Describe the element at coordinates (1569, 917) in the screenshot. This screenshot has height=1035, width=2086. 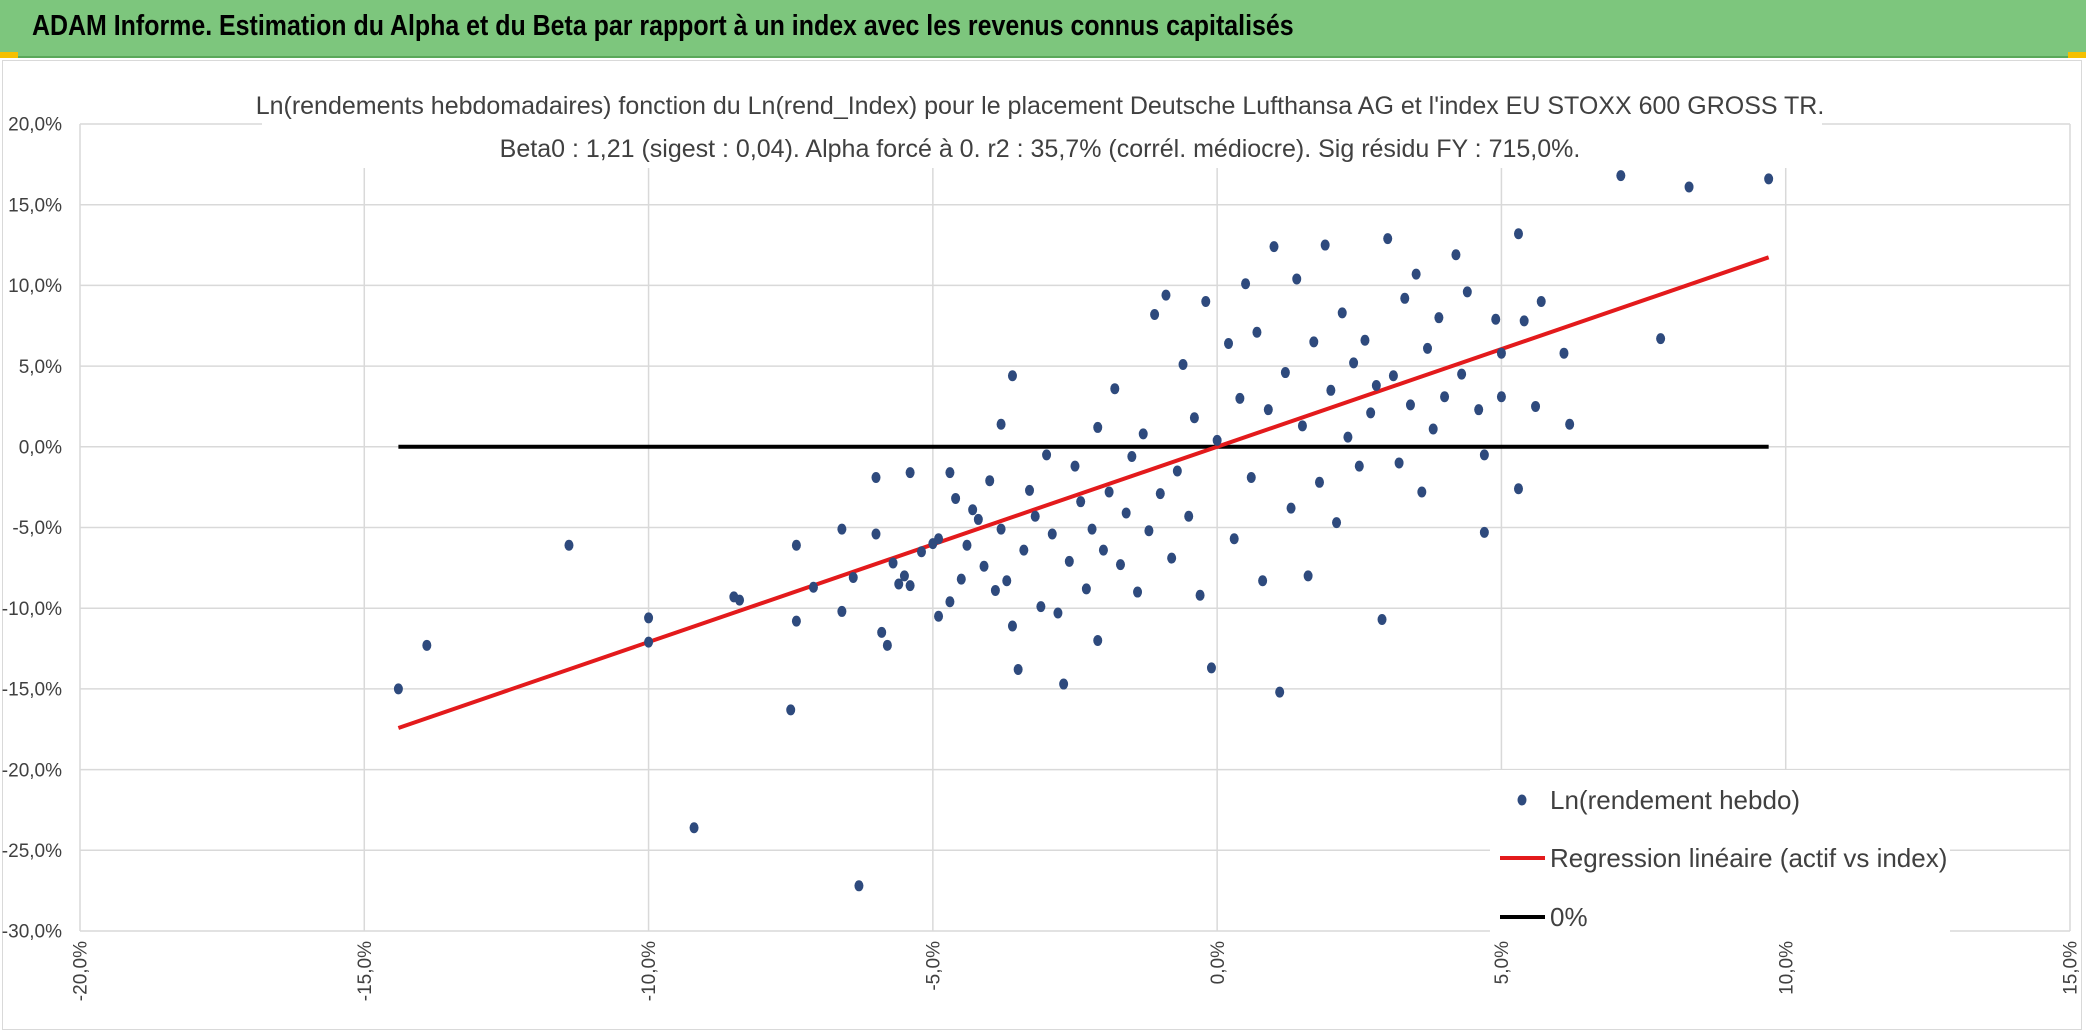
I see `legend-label: 0%` at that location.